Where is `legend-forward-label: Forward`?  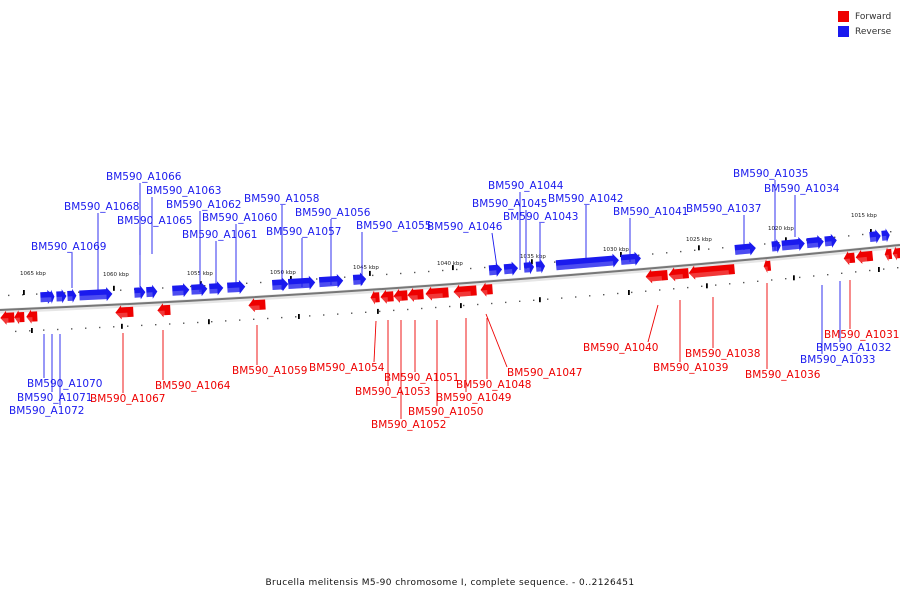 legend-forward-label: Forward is located at coordinates (873, 16).